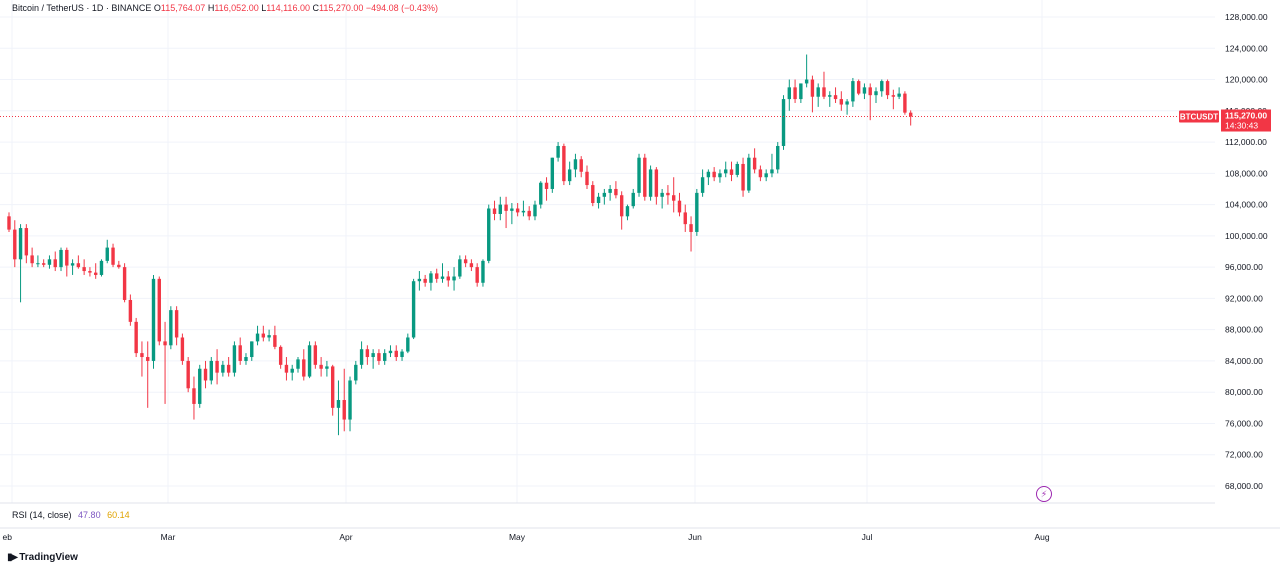 Image resolution: width=1280 pixels, height=571 pixels. I want to click on low-value: 114,116.00, so click(288, 8).